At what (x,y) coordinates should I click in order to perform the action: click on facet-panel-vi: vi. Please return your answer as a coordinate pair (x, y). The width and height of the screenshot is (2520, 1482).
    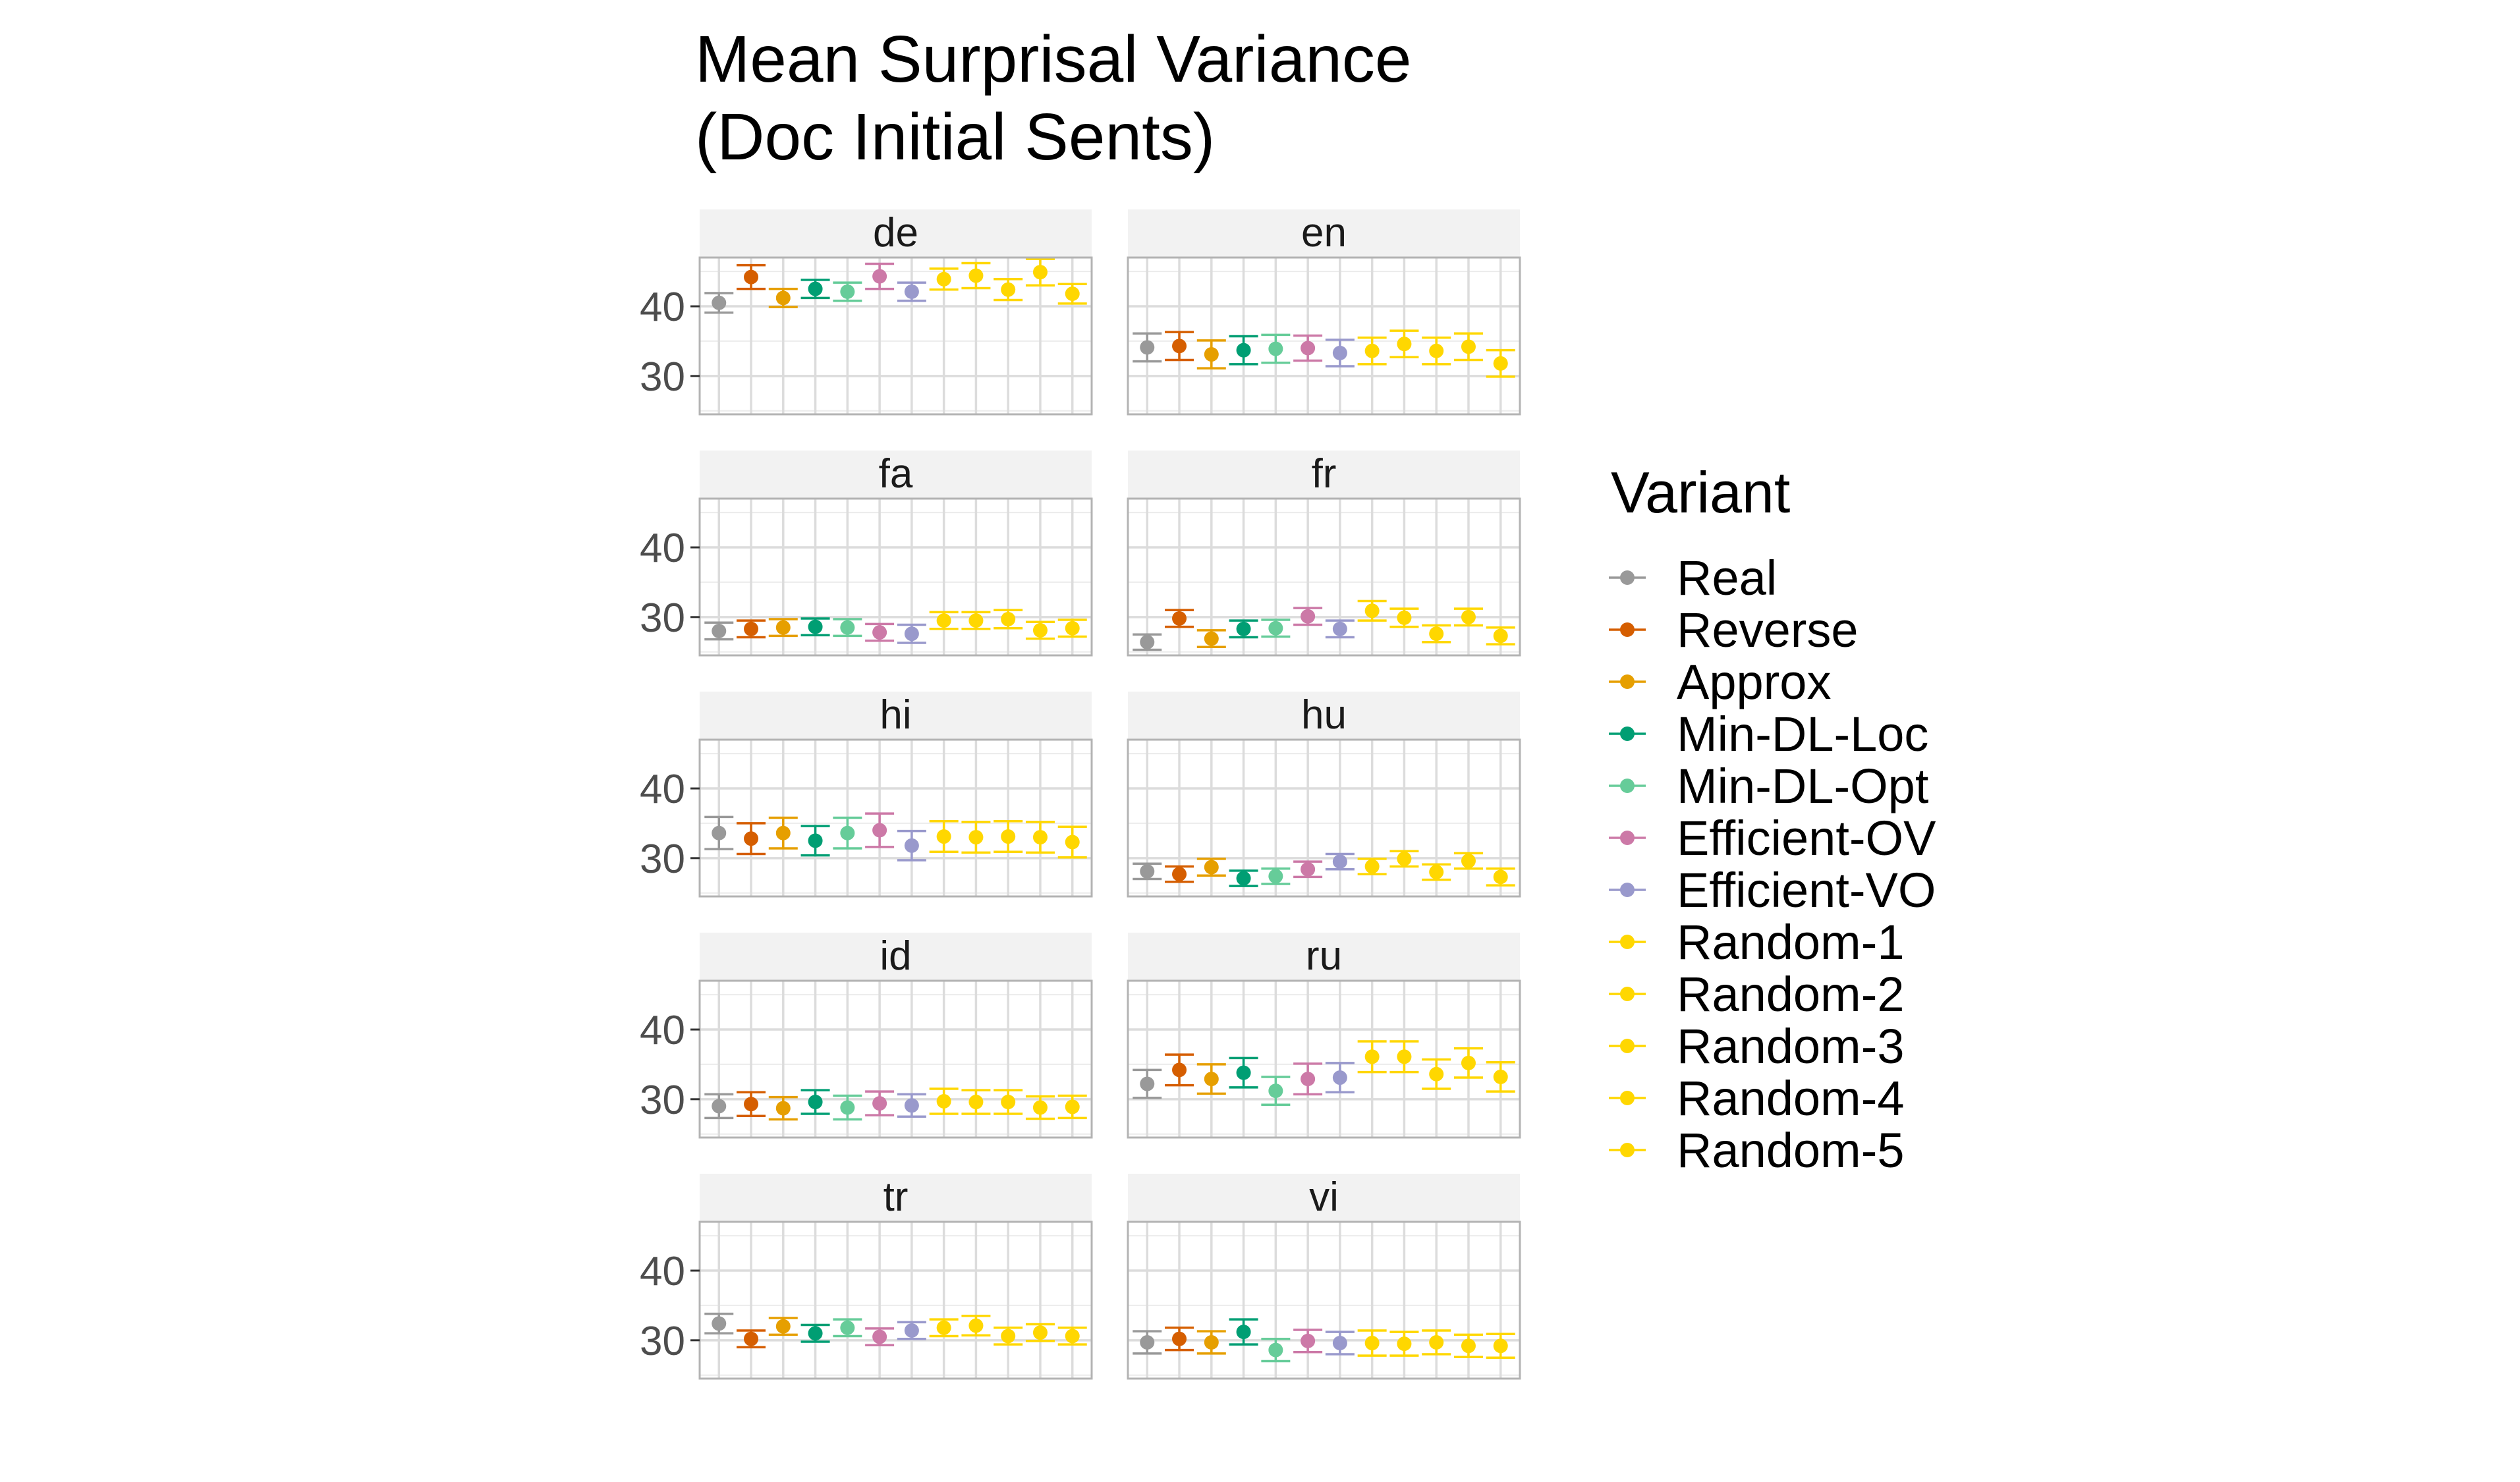
    Looking at the image, I should click on (1324, 1277).